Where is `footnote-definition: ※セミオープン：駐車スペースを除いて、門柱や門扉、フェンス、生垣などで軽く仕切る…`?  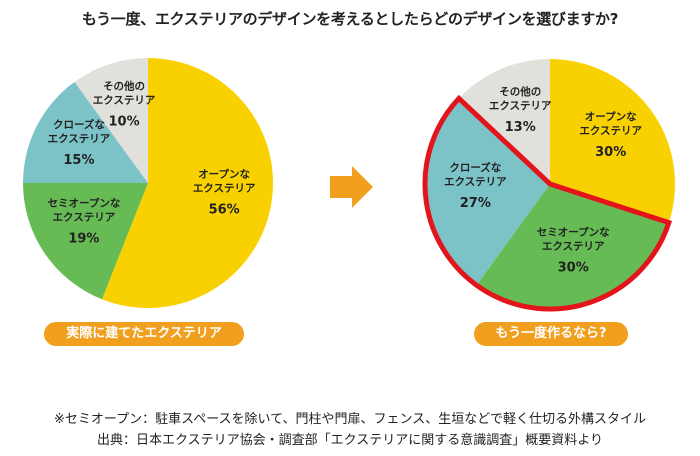 footnote-definition: ※セミオープン：駐車スペースを除いて、門柱や門扉、フェンス、生垣などで軽く仕切る… is located at coordinates (350, 419).